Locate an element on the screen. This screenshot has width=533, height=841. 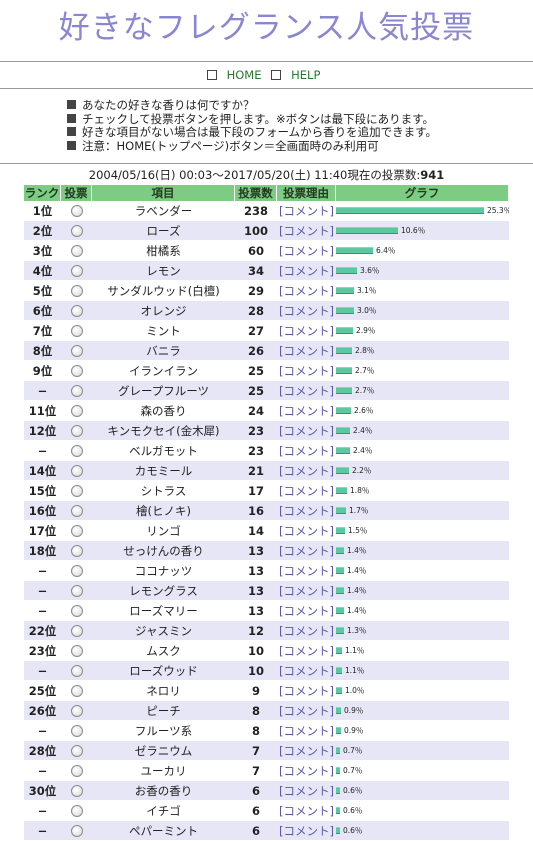
rank-cell: 15位 is located at coordinates (42, 491).